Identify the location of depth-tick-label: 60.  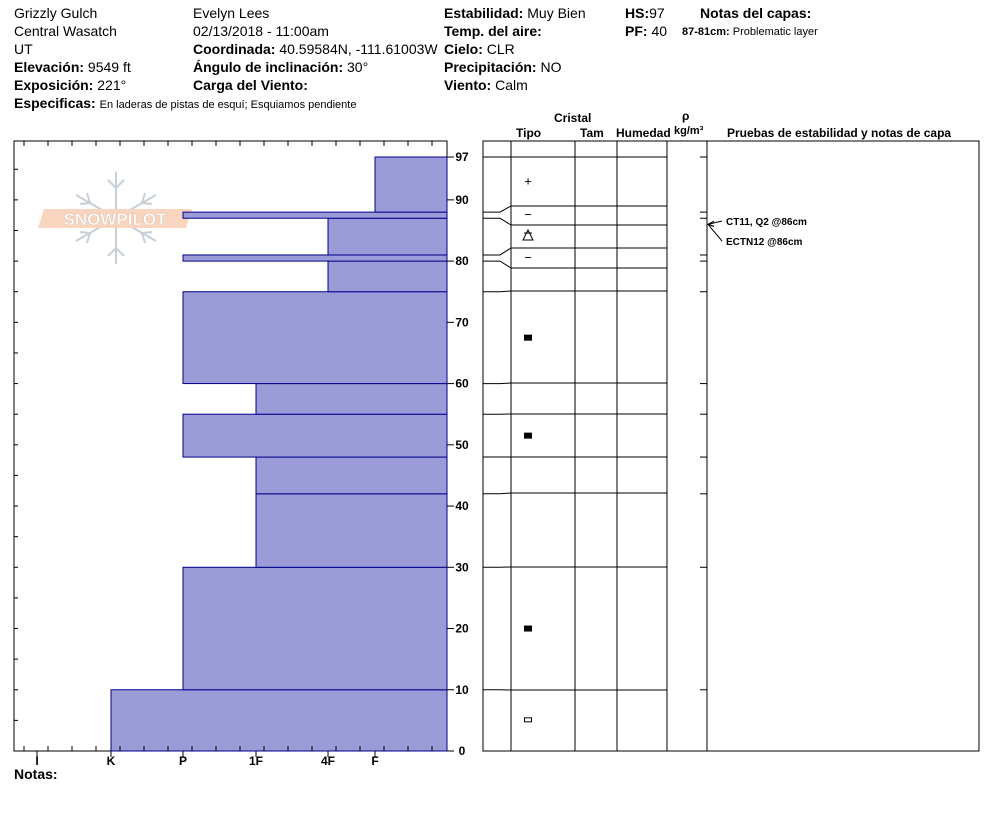
(462, 384).